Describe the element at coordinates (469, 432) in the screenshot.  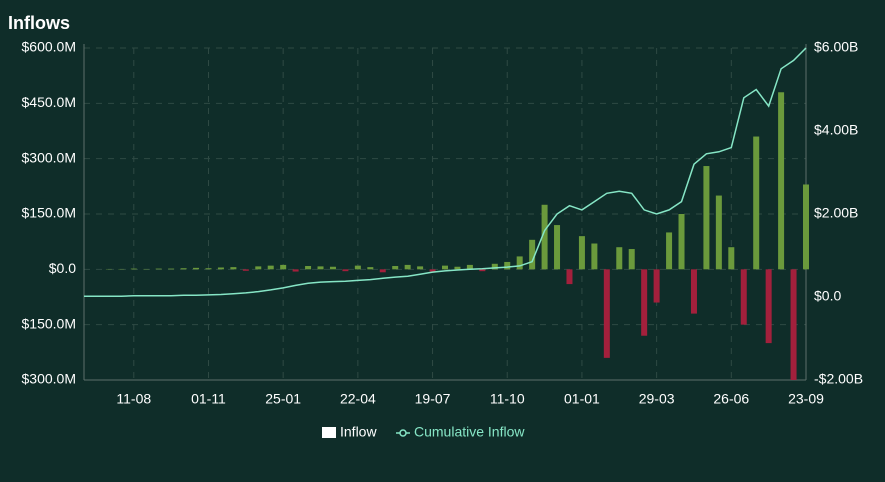
I see `legend-label: Cumulative Inflow` at that location.